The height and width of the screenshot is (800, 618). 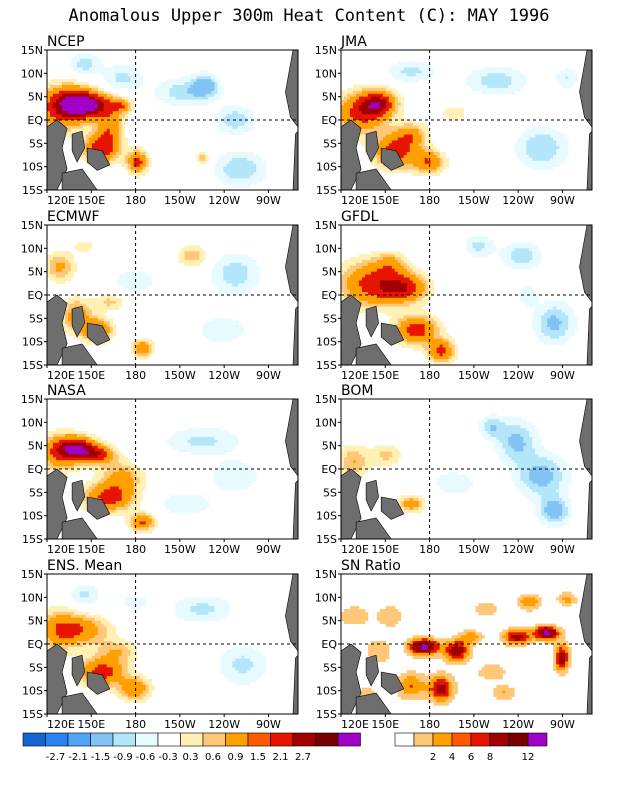 What do you see at coordinates (303, 757) in the screenshot?
I see `colorbar-label: 2.7` at bounding box center [303, 757].